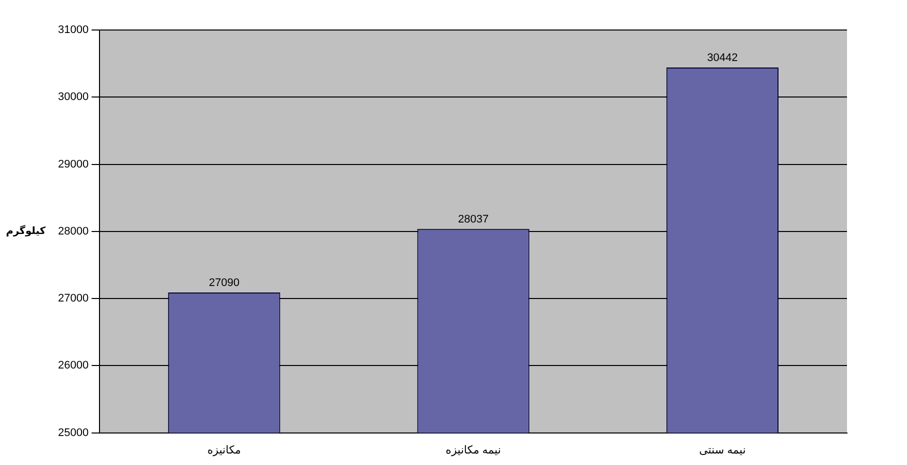  What do you see at coordinates (73, 298) in the screenshot?
I see `y-tick-label: 27000` at bounding box center [73, 298].